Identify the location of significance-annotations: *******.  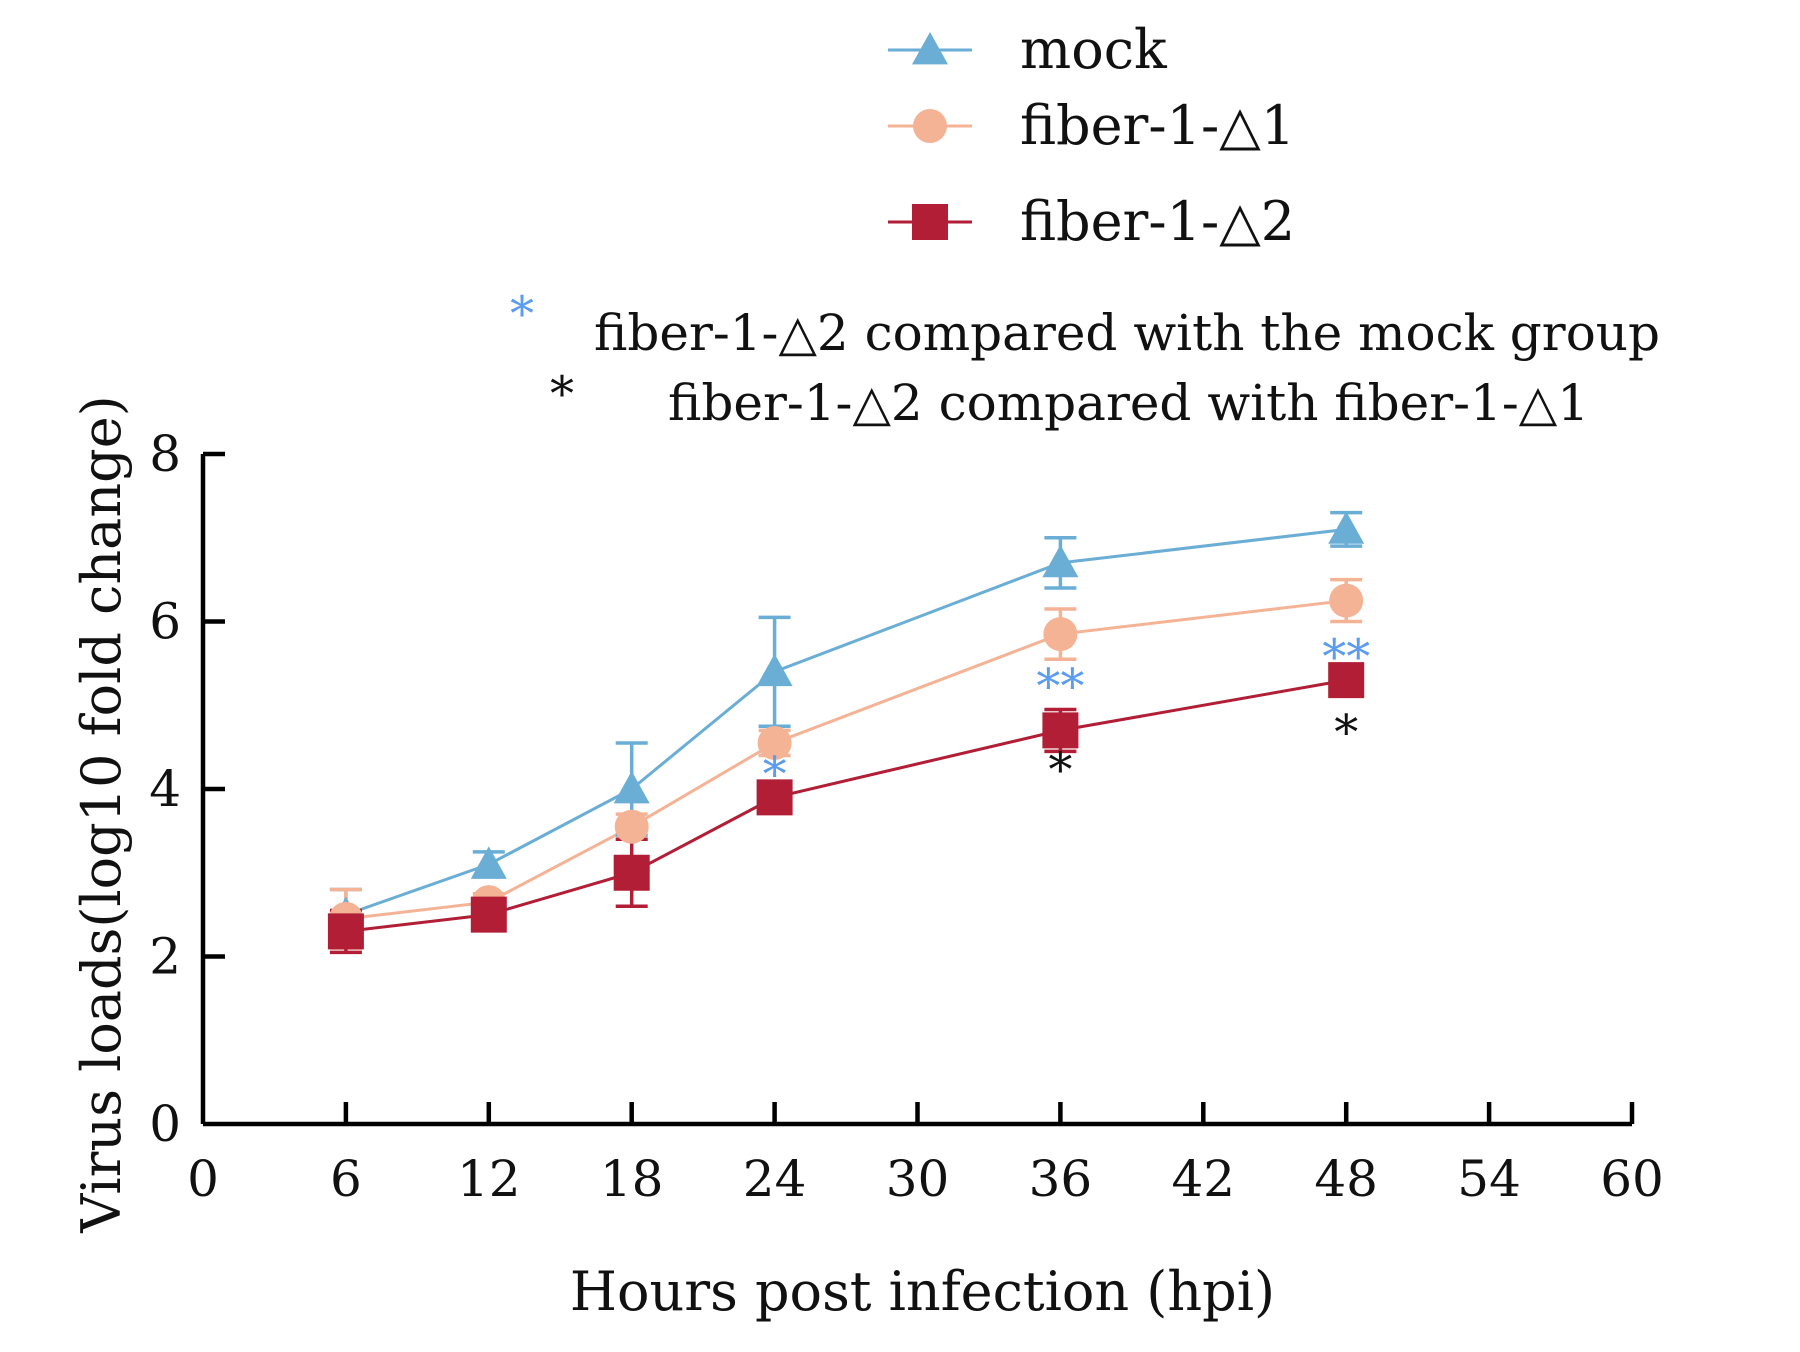
(1067, 715).